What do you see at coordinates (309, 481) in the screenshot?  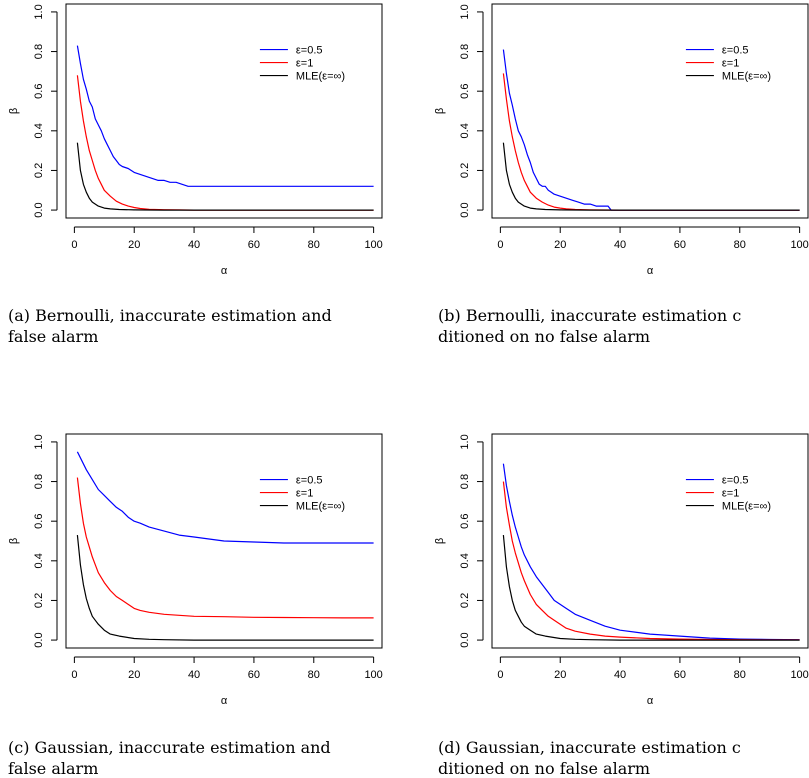 I see `panel-c-legend-label-0: ε=0.5` at bounding box center [309, 481].